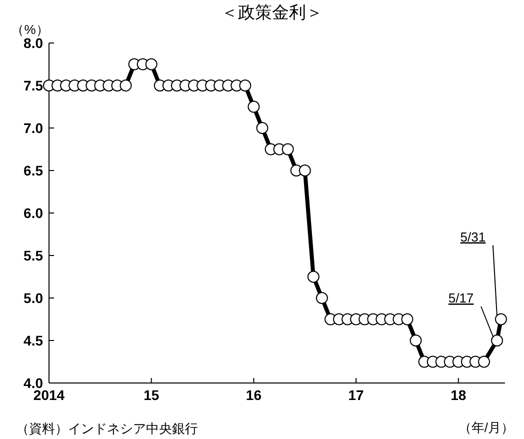 Image resolution: width=524 pixels, height=439 pixels. What do you see at coordinates (107, 428) in the screenshot?
I see `text: （資料）インドネシア中央銀行` at bounding box center [107, 428].